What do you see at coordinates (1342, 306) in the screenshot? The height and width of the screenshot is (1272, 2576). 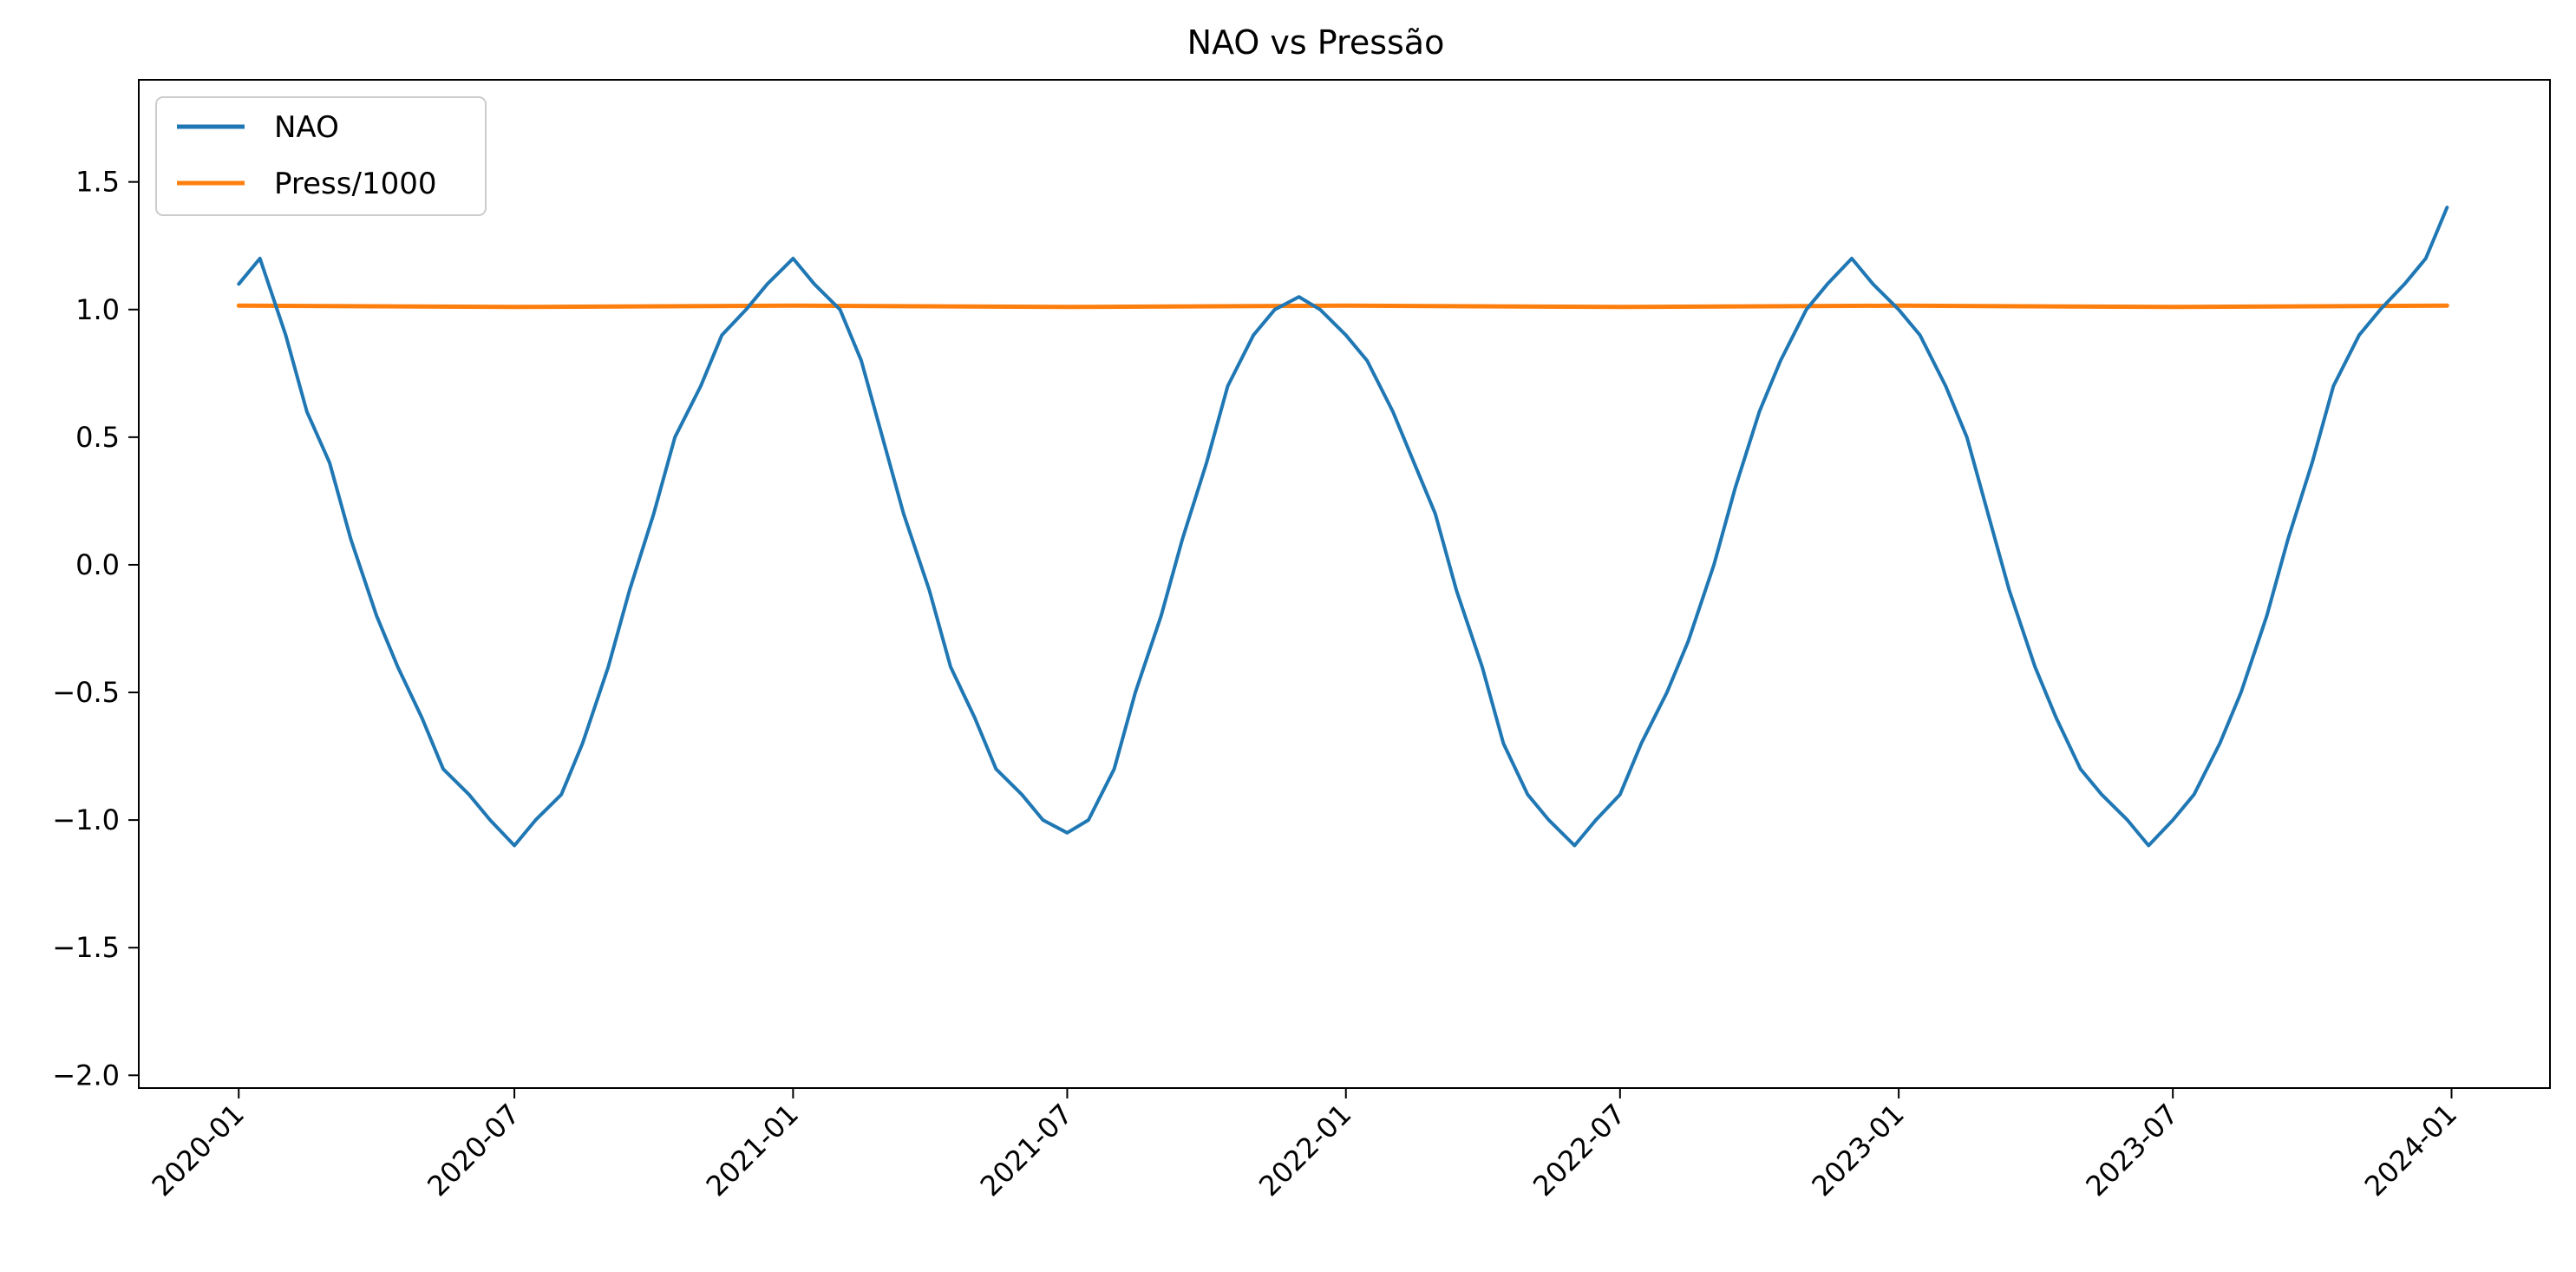 I see `series-line-press` at bounding box center [1342, 306].